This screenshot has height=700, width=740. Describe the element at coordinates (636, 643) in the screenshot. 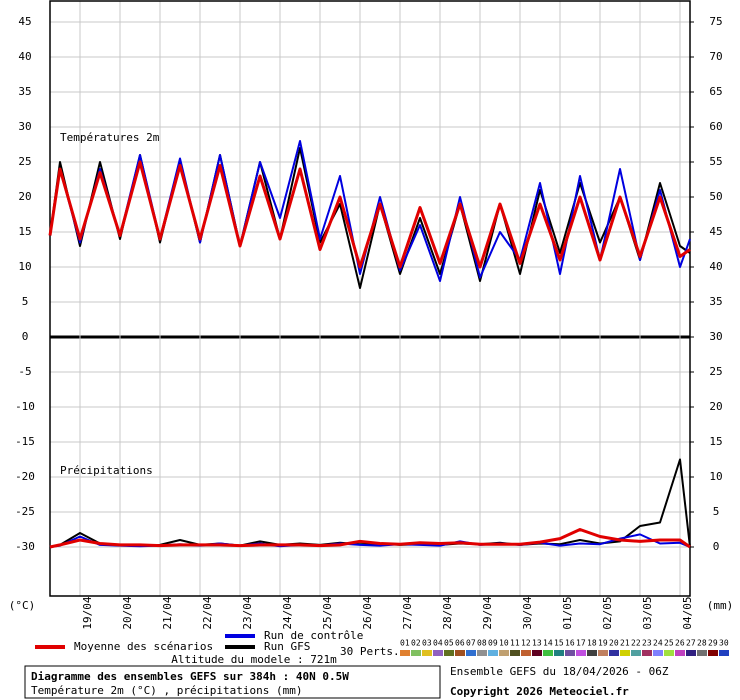

I see `perturbation-label: 22` at that location.